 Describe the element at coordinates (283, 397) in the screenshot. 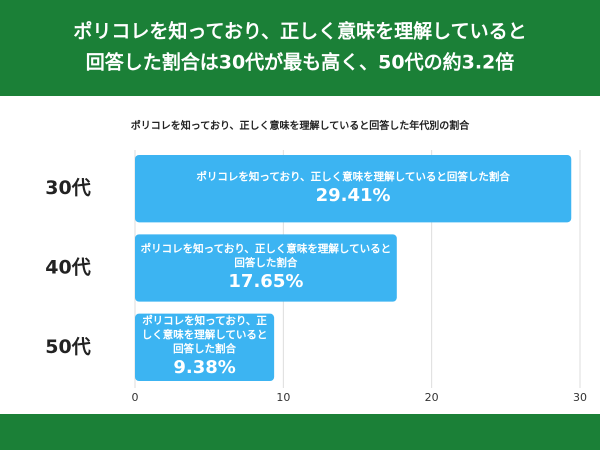

I see `x-tick-label: 10` at that location.